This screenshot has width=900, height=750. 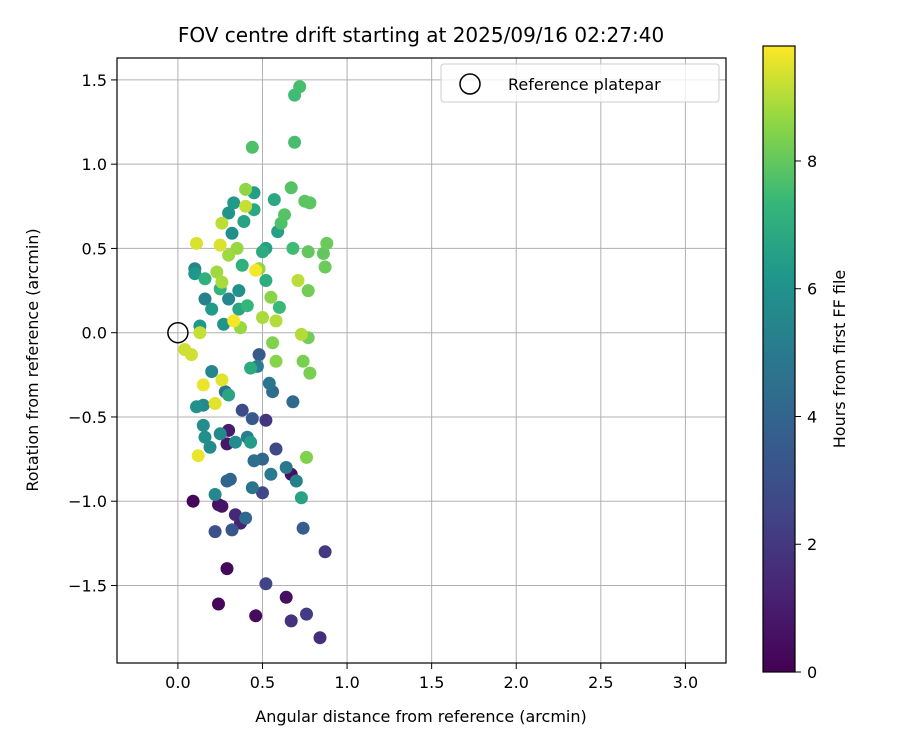 I want to click on y-tick-label: −1.0, so click(x=87, y=501).